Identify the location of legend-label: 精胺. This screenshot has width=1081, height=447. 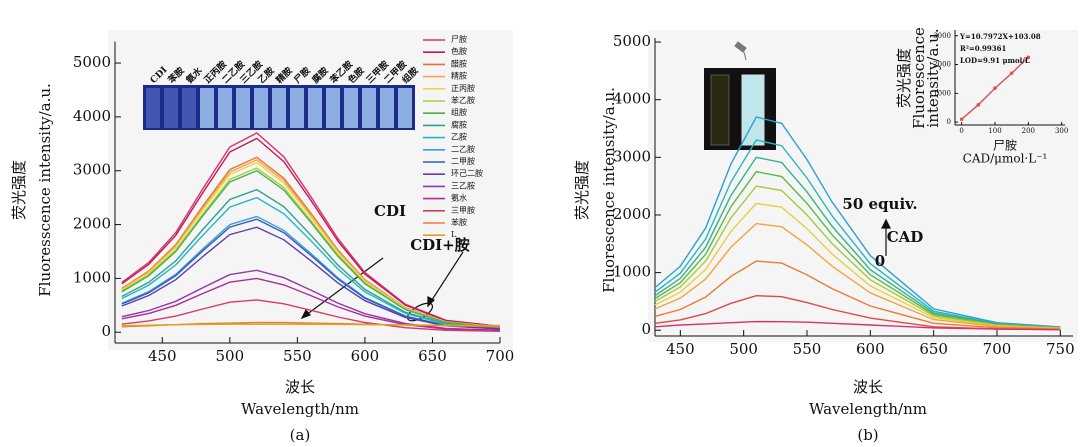
(459, 76).